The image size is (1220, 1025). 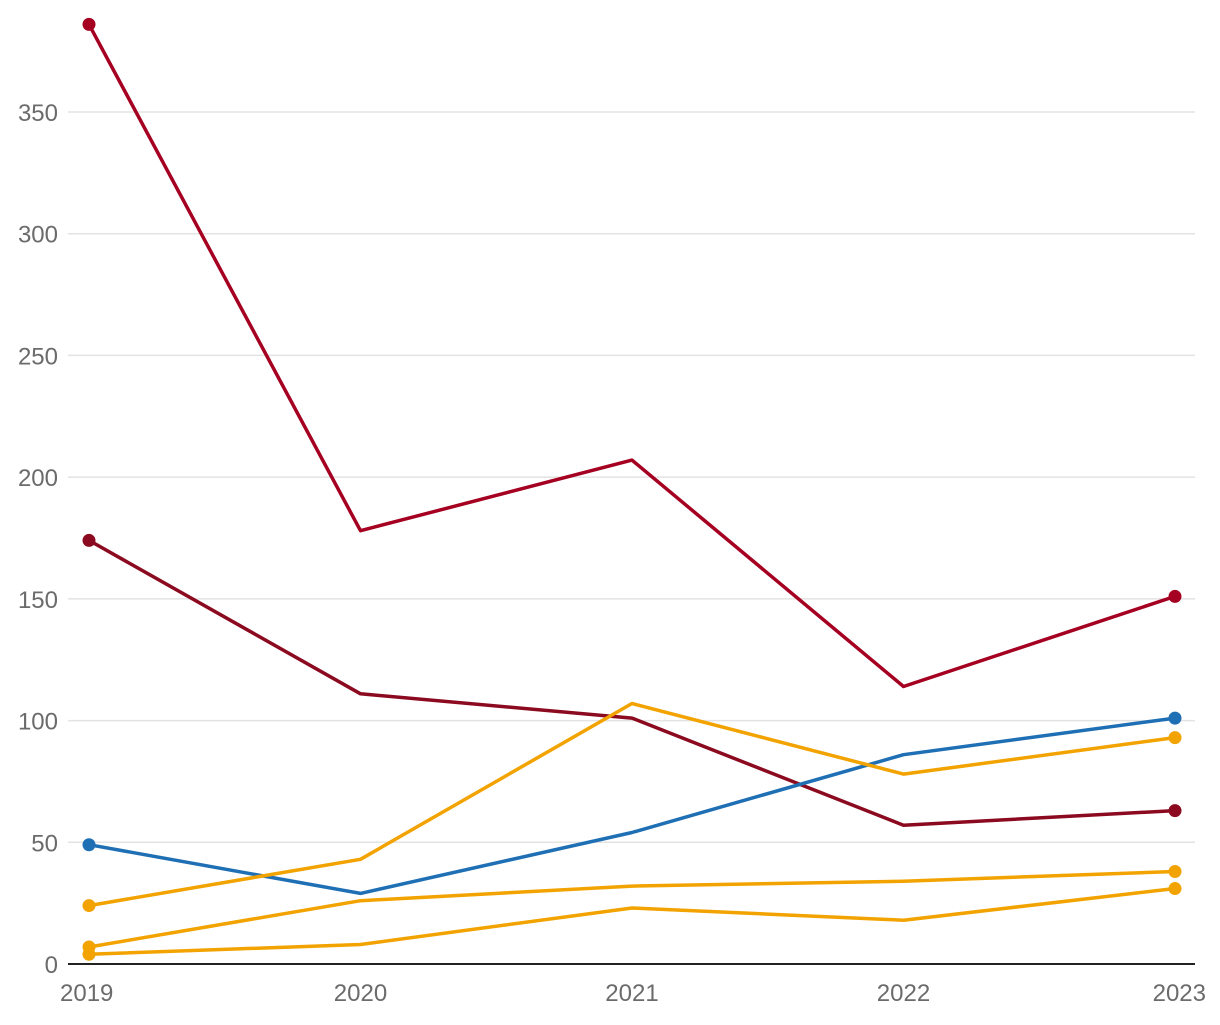 I want to click on y-tick-label: 250, so click(x=38, y=356).